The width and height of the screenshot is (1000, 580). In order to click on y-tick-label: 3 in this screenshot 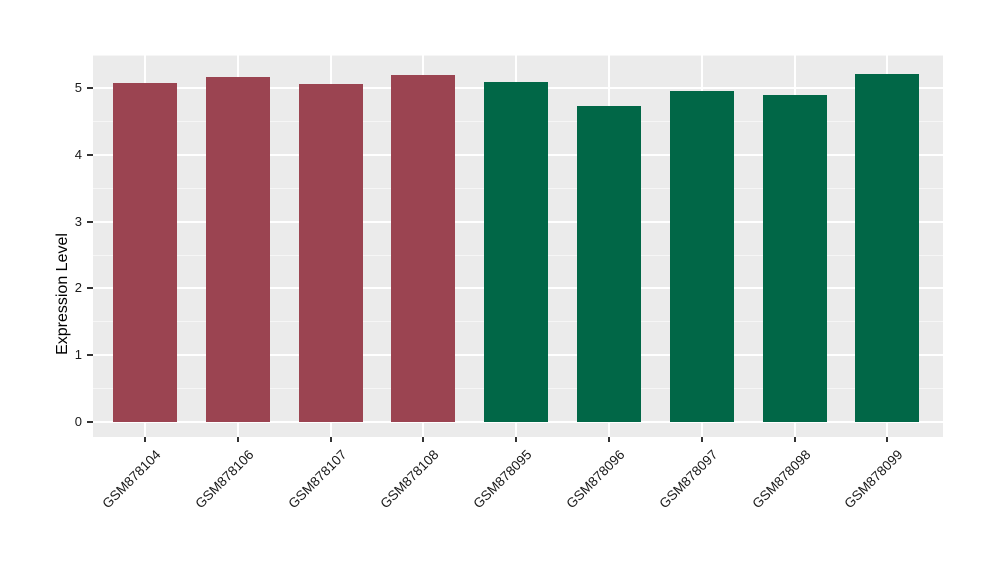, I will do `click(78, 221)`.